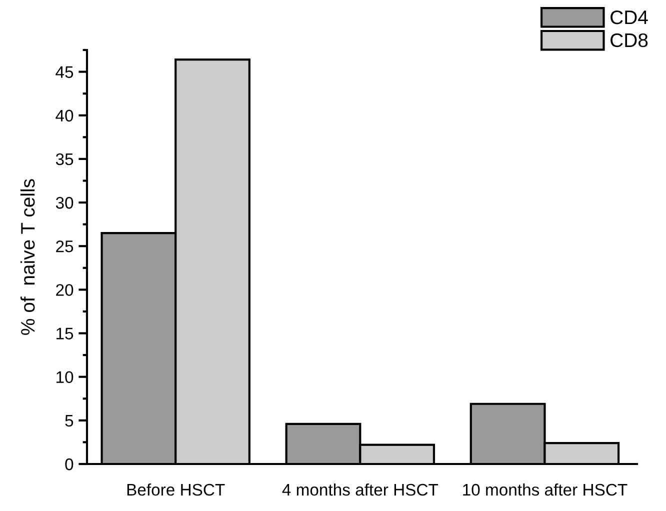 The image size is (666, 511). What do you see at coordinates (65, 116) in the screenshot?
I see `y-tick-label: 40` at bounding box center [65, 116].